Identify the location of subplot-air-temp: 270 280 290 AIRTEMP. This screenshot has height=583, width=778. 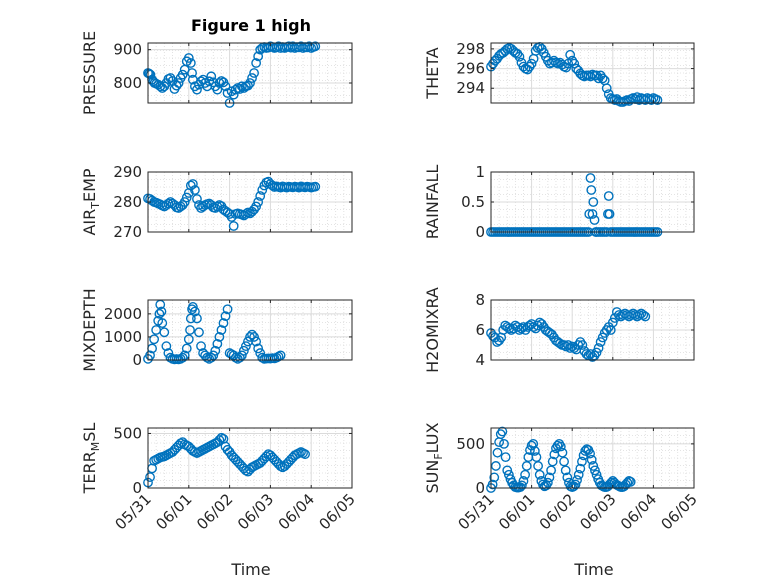
(216, 202).